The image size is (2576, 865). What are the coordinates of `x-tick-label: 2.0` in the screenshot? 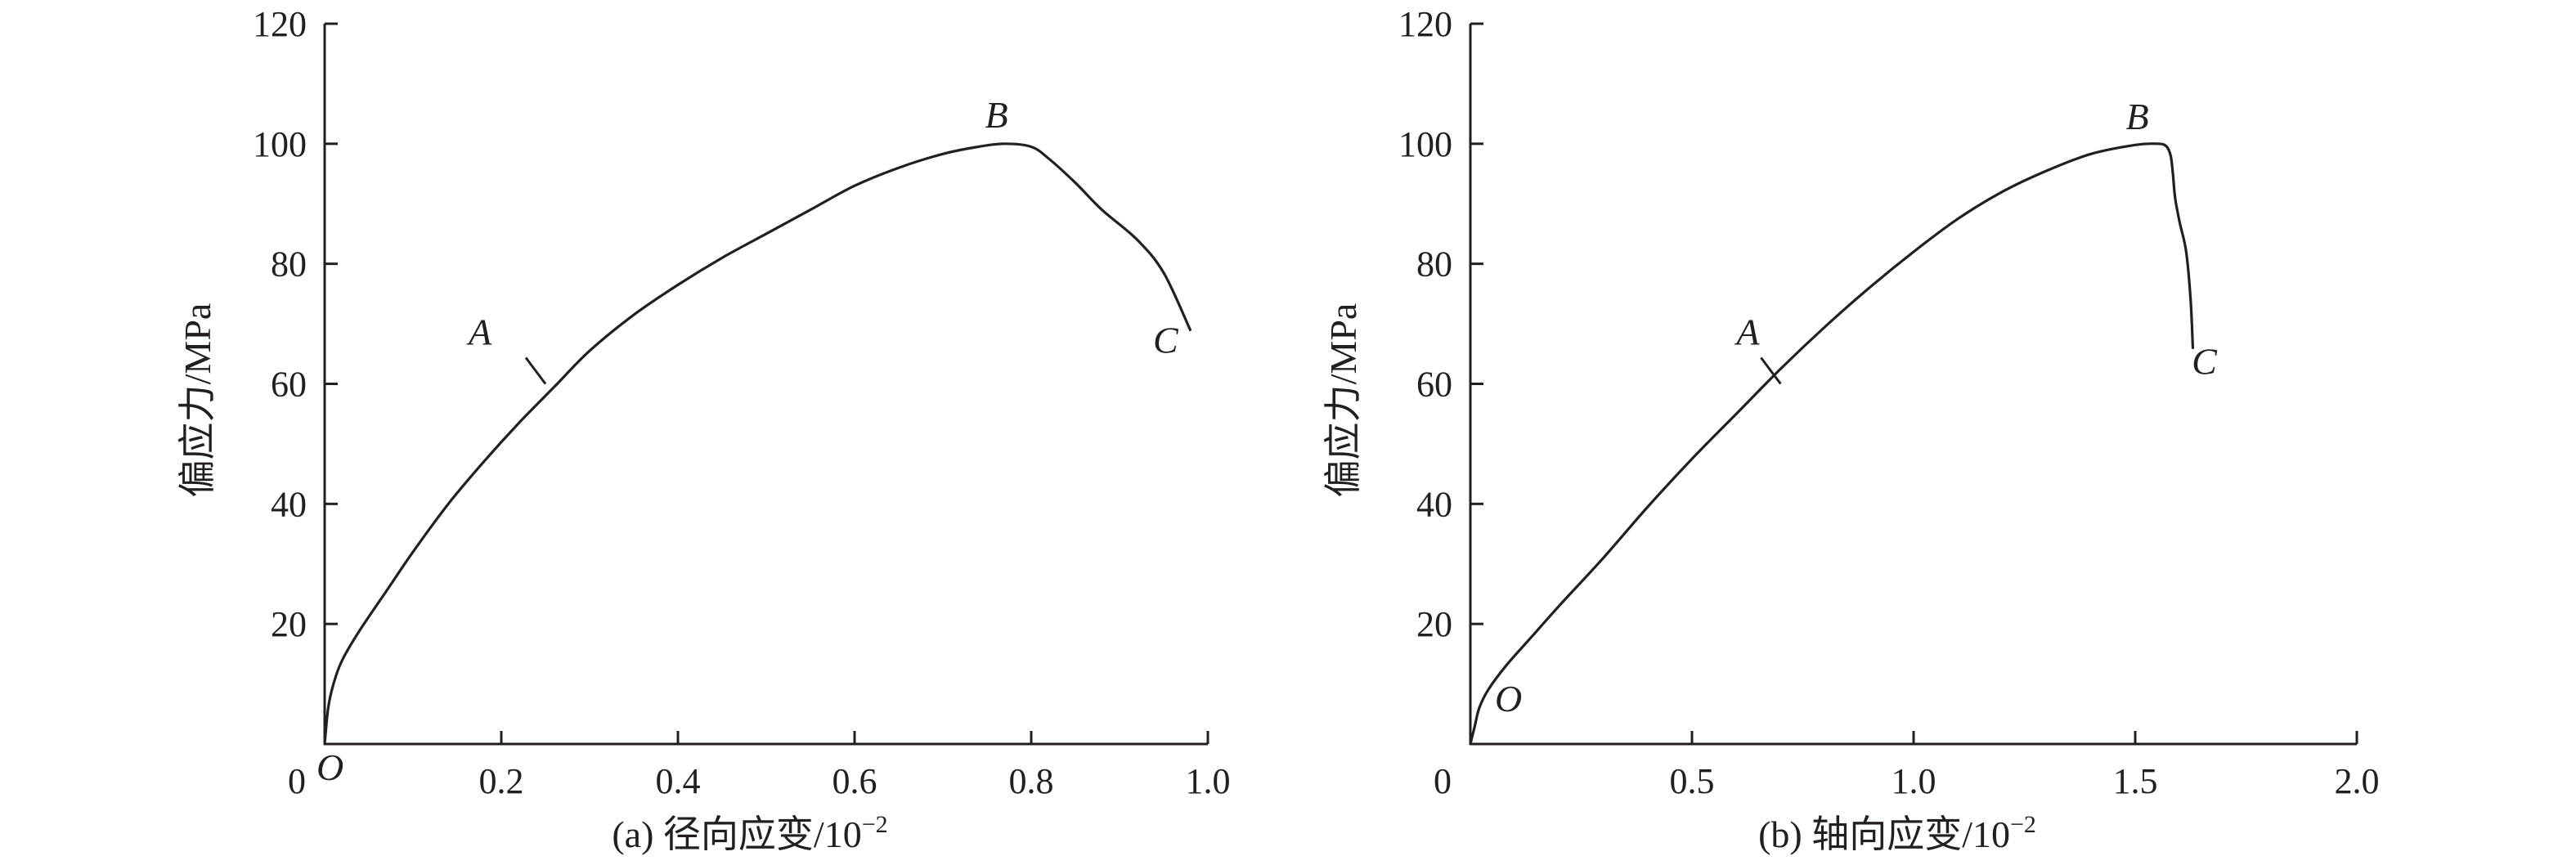 It's located at (2357, 781).